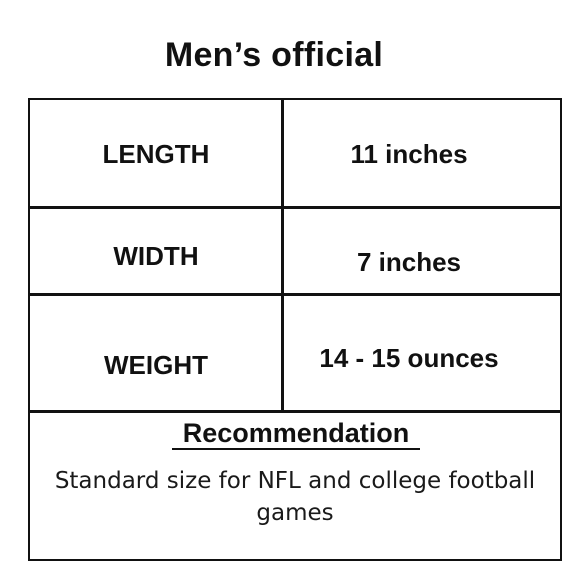 This screenshot has width=580, height=578. What do you see at coordinates (296, 433) in the screenshot?
I see `recommendation-heading: Recommendation` at bounding box center [296, 433].